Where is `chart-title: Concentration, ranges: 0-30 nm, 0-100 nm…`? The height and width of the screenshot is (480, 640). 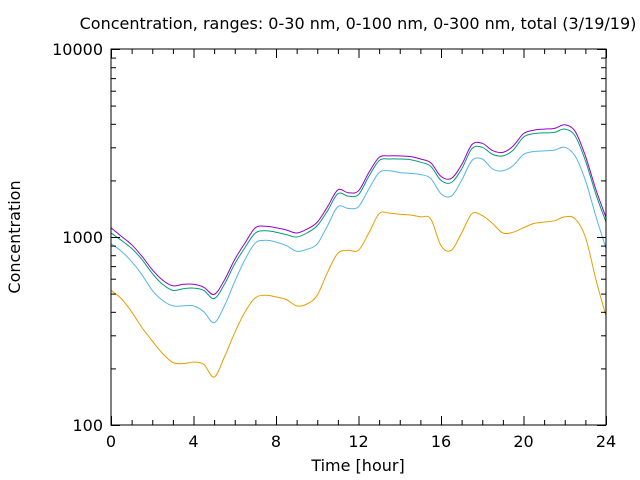
chart-title: Concentration, ranges: 0-30 nm, 0-100 nm… is located at coordinates (358, 23).